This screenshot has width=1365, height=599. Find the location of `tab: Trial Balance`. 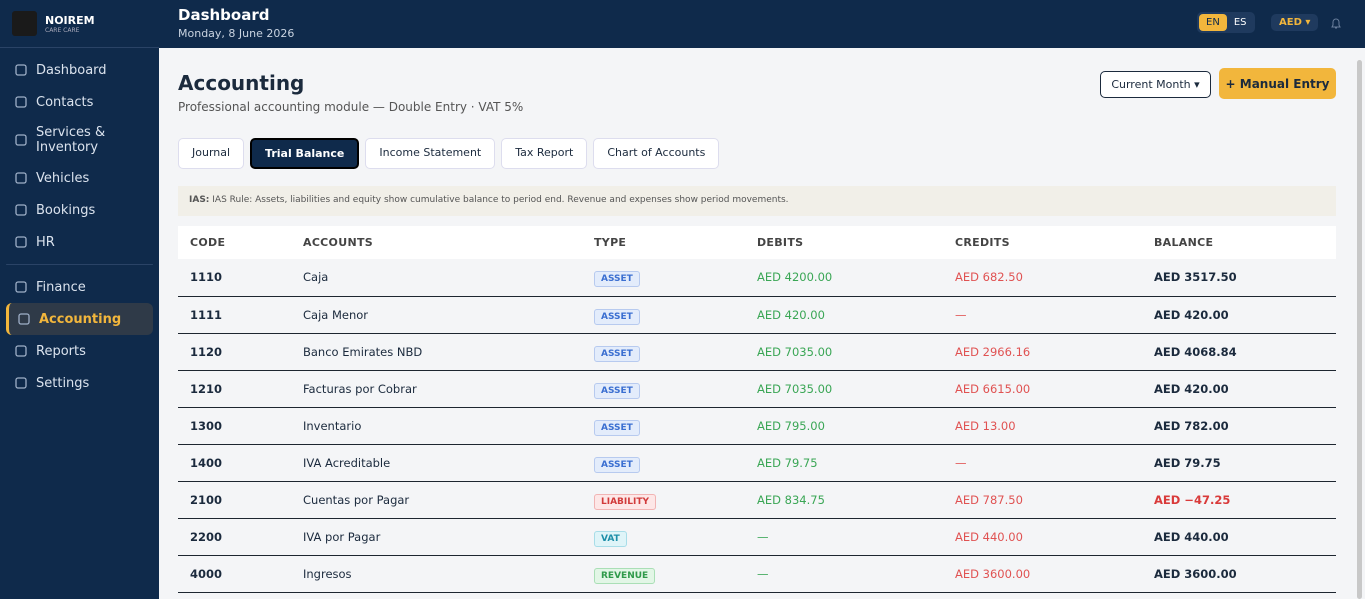

tab: Trial Balance is located at coordinates (305, 153).